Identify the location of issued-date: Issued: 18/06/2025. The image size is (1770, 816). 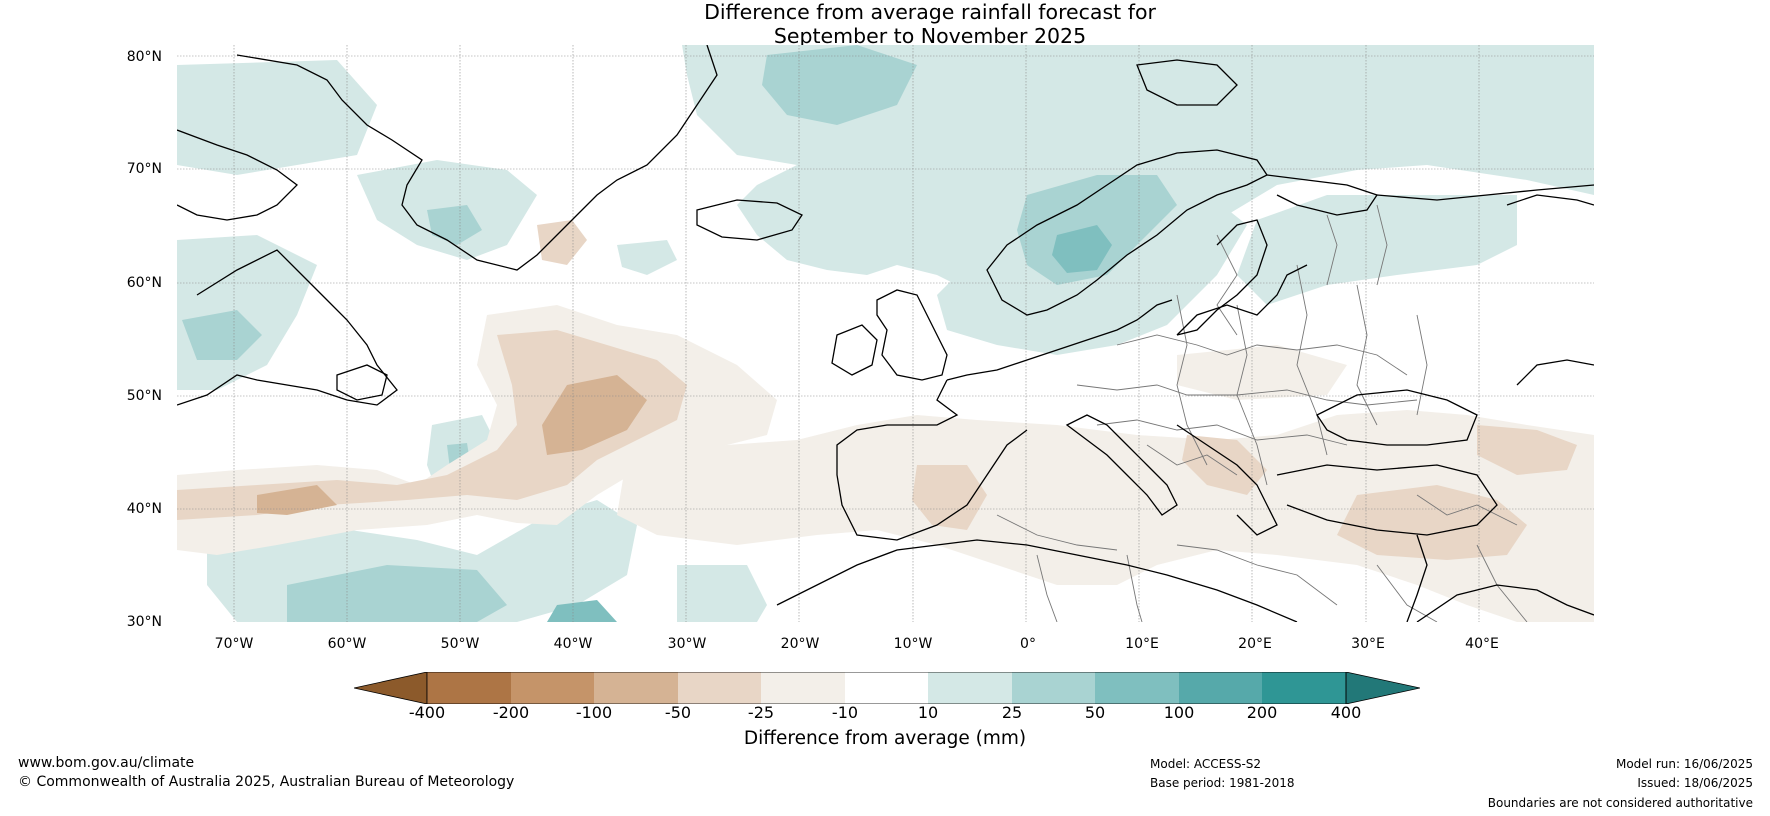
(1695, 783).